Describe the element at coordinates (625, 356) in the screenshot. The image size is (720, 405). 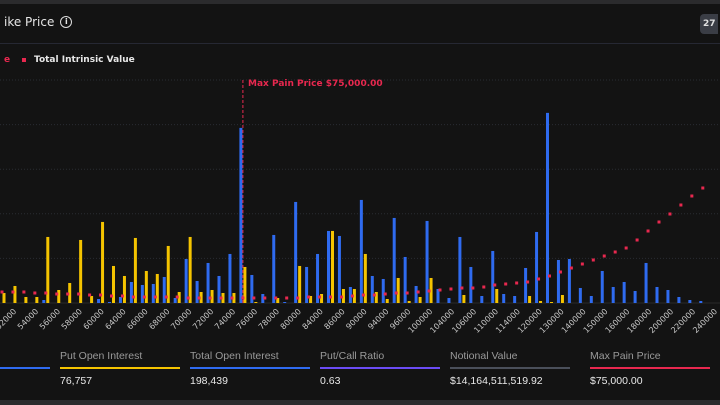
I see `stat-label: Max Pain Price` at that location.